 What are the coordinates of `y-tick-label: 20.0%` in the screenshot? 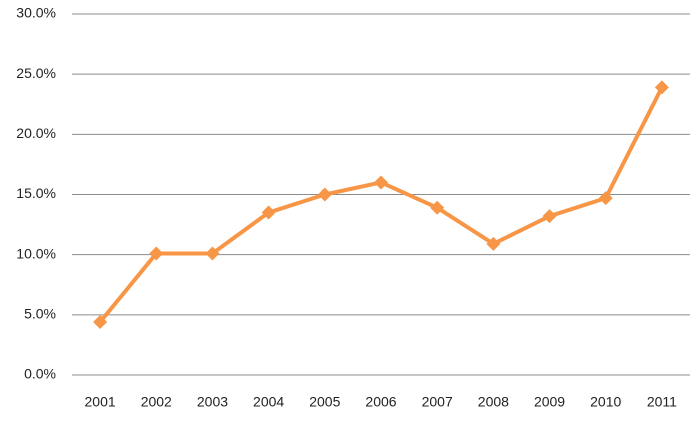 It's located at (36, 133).